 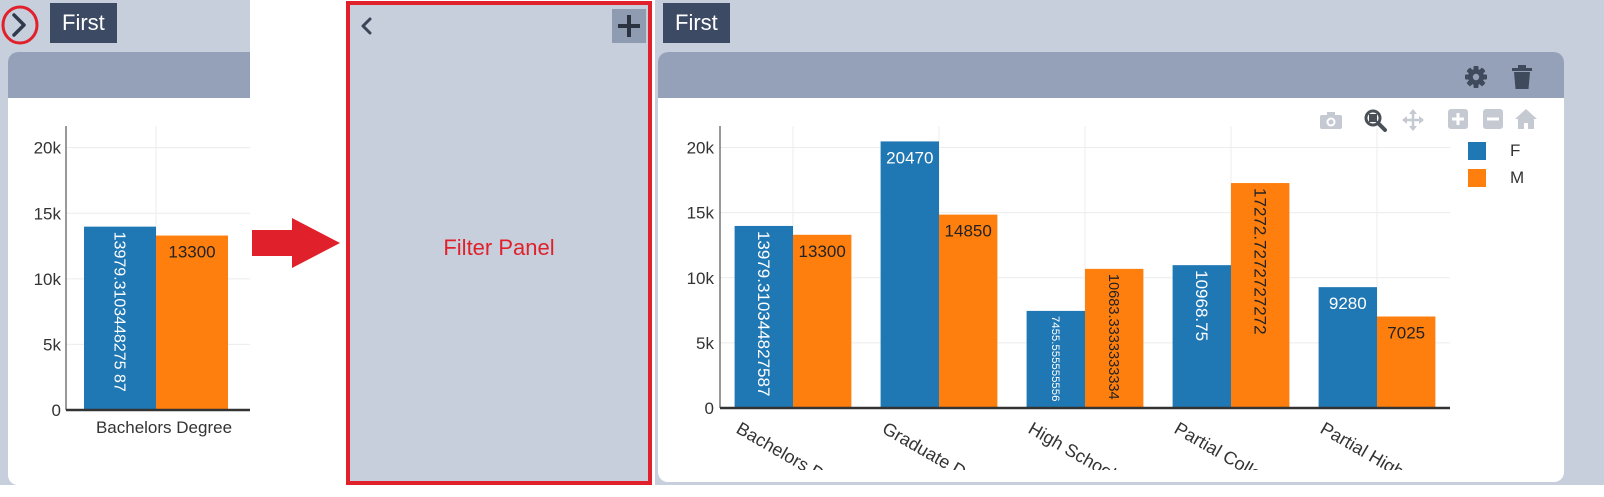 I want to click on gear-icon, so click(x=1476, y=77).